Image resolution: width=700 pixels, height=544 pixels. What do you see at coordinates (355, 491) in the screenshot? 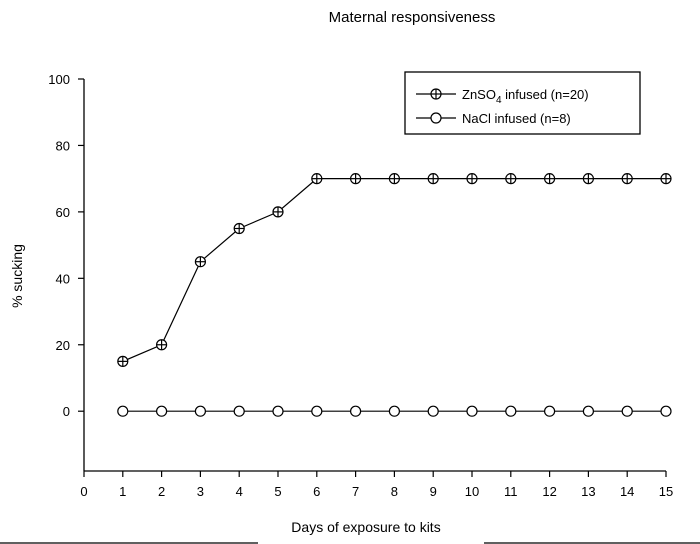
I see `x-tick-label: 7` at bounding box center [355, 491].